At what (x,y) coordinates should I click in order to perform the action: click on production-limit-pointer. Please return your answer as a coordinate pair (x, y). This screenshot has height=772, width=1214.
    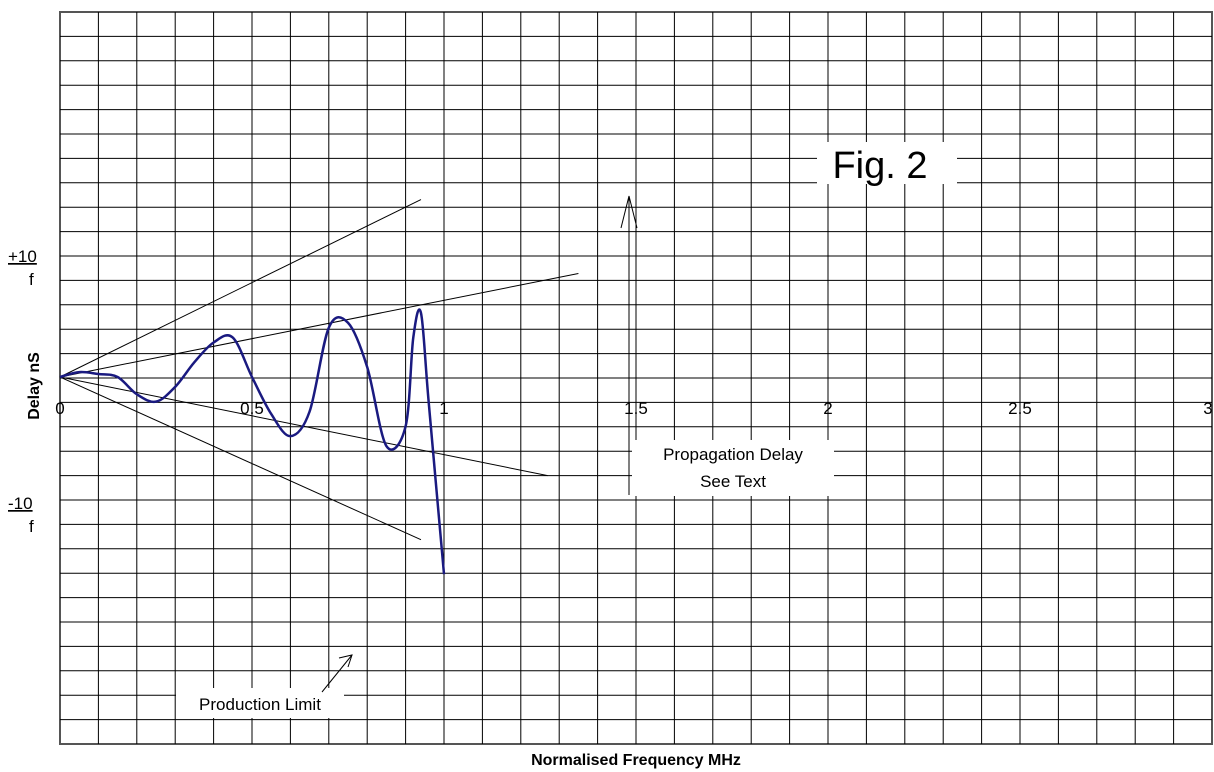
    Looking at the image, I should click on (337, 673).